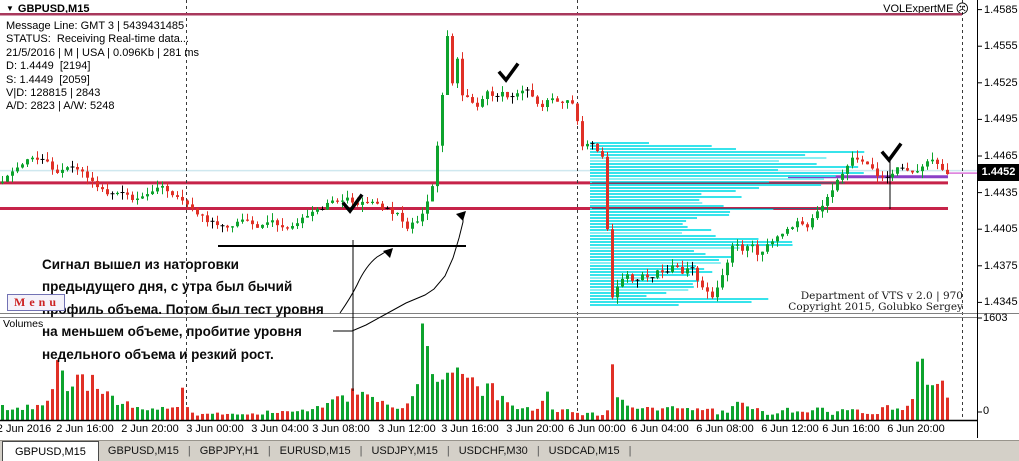  I want to click on watermark-line2: Copyright 2015, Golubko Sergey, so click(875, 306).